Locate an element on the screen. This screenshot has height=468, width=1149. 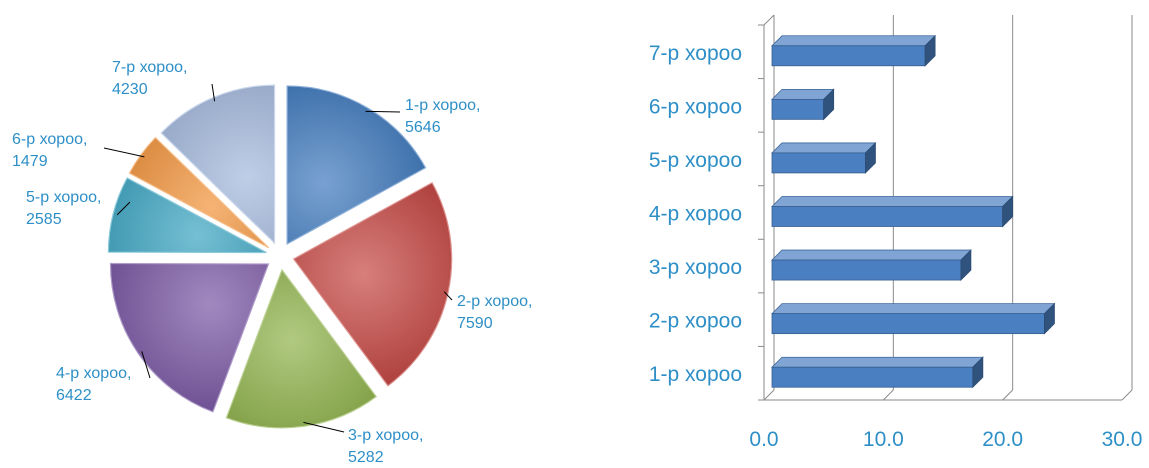
pie-data-label: 1-р хороо, 5646 is located at coordinates (442, 116).